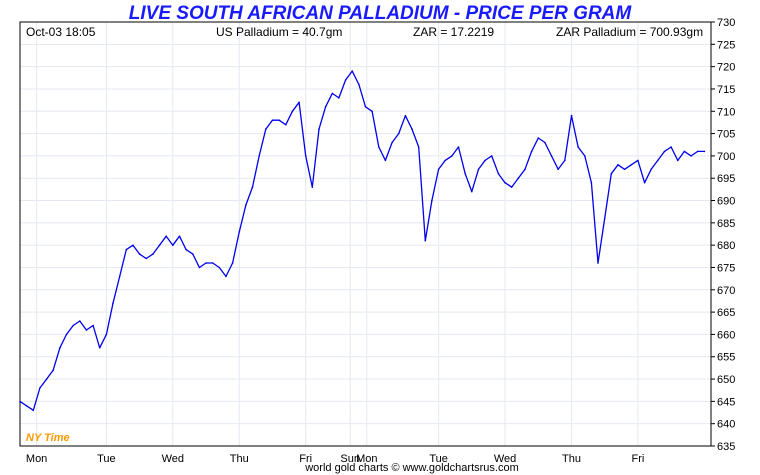 This screenshot has width=760, height=475. Describe the element at coordinates (726, 157) in the screenshot. I see `y-tick-label: 700` at that location.